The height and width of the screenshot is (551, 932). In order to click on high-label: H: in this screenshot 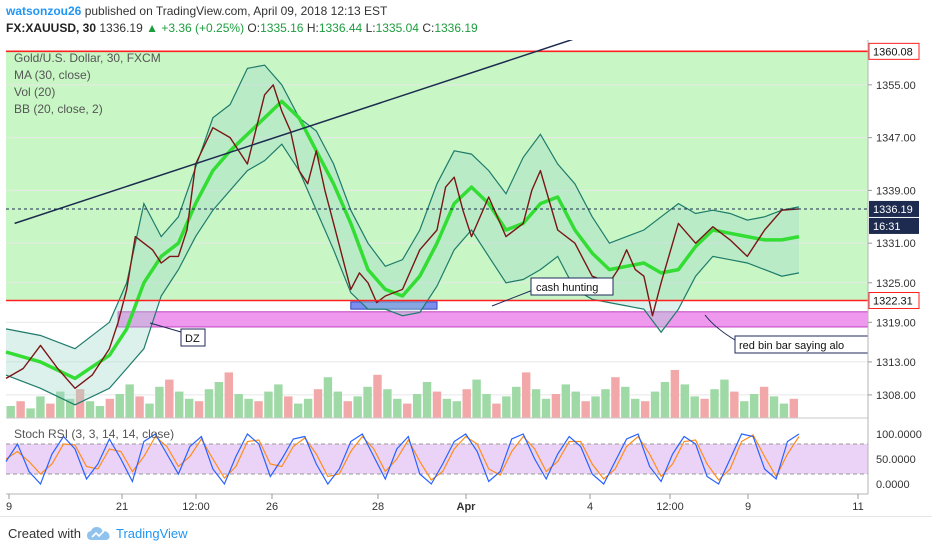, I will do `click(312, 28)`.